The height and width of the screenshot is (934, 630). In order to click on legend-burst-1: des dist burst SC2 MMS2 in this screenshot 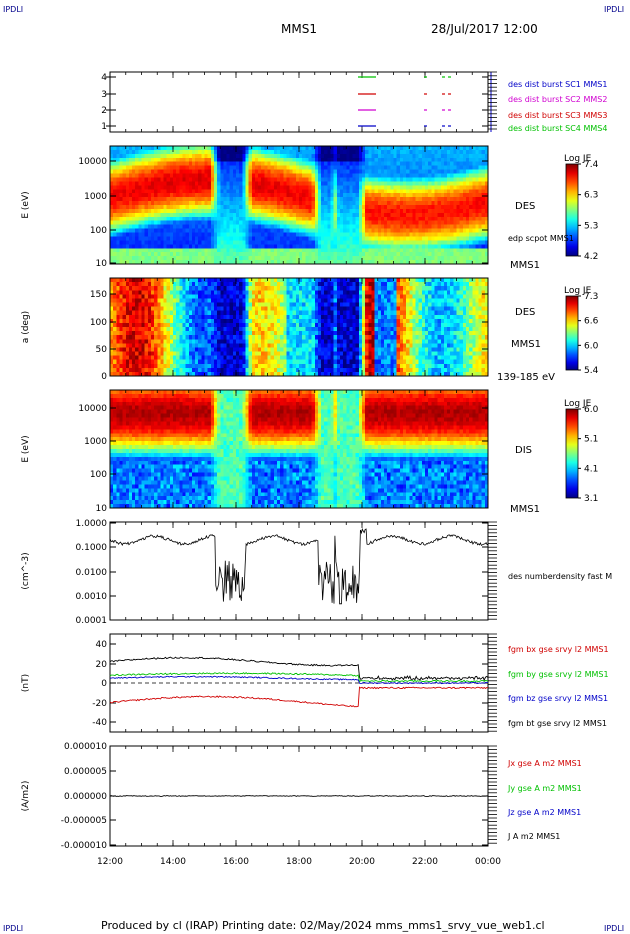, I will do `click(557, 99)`.